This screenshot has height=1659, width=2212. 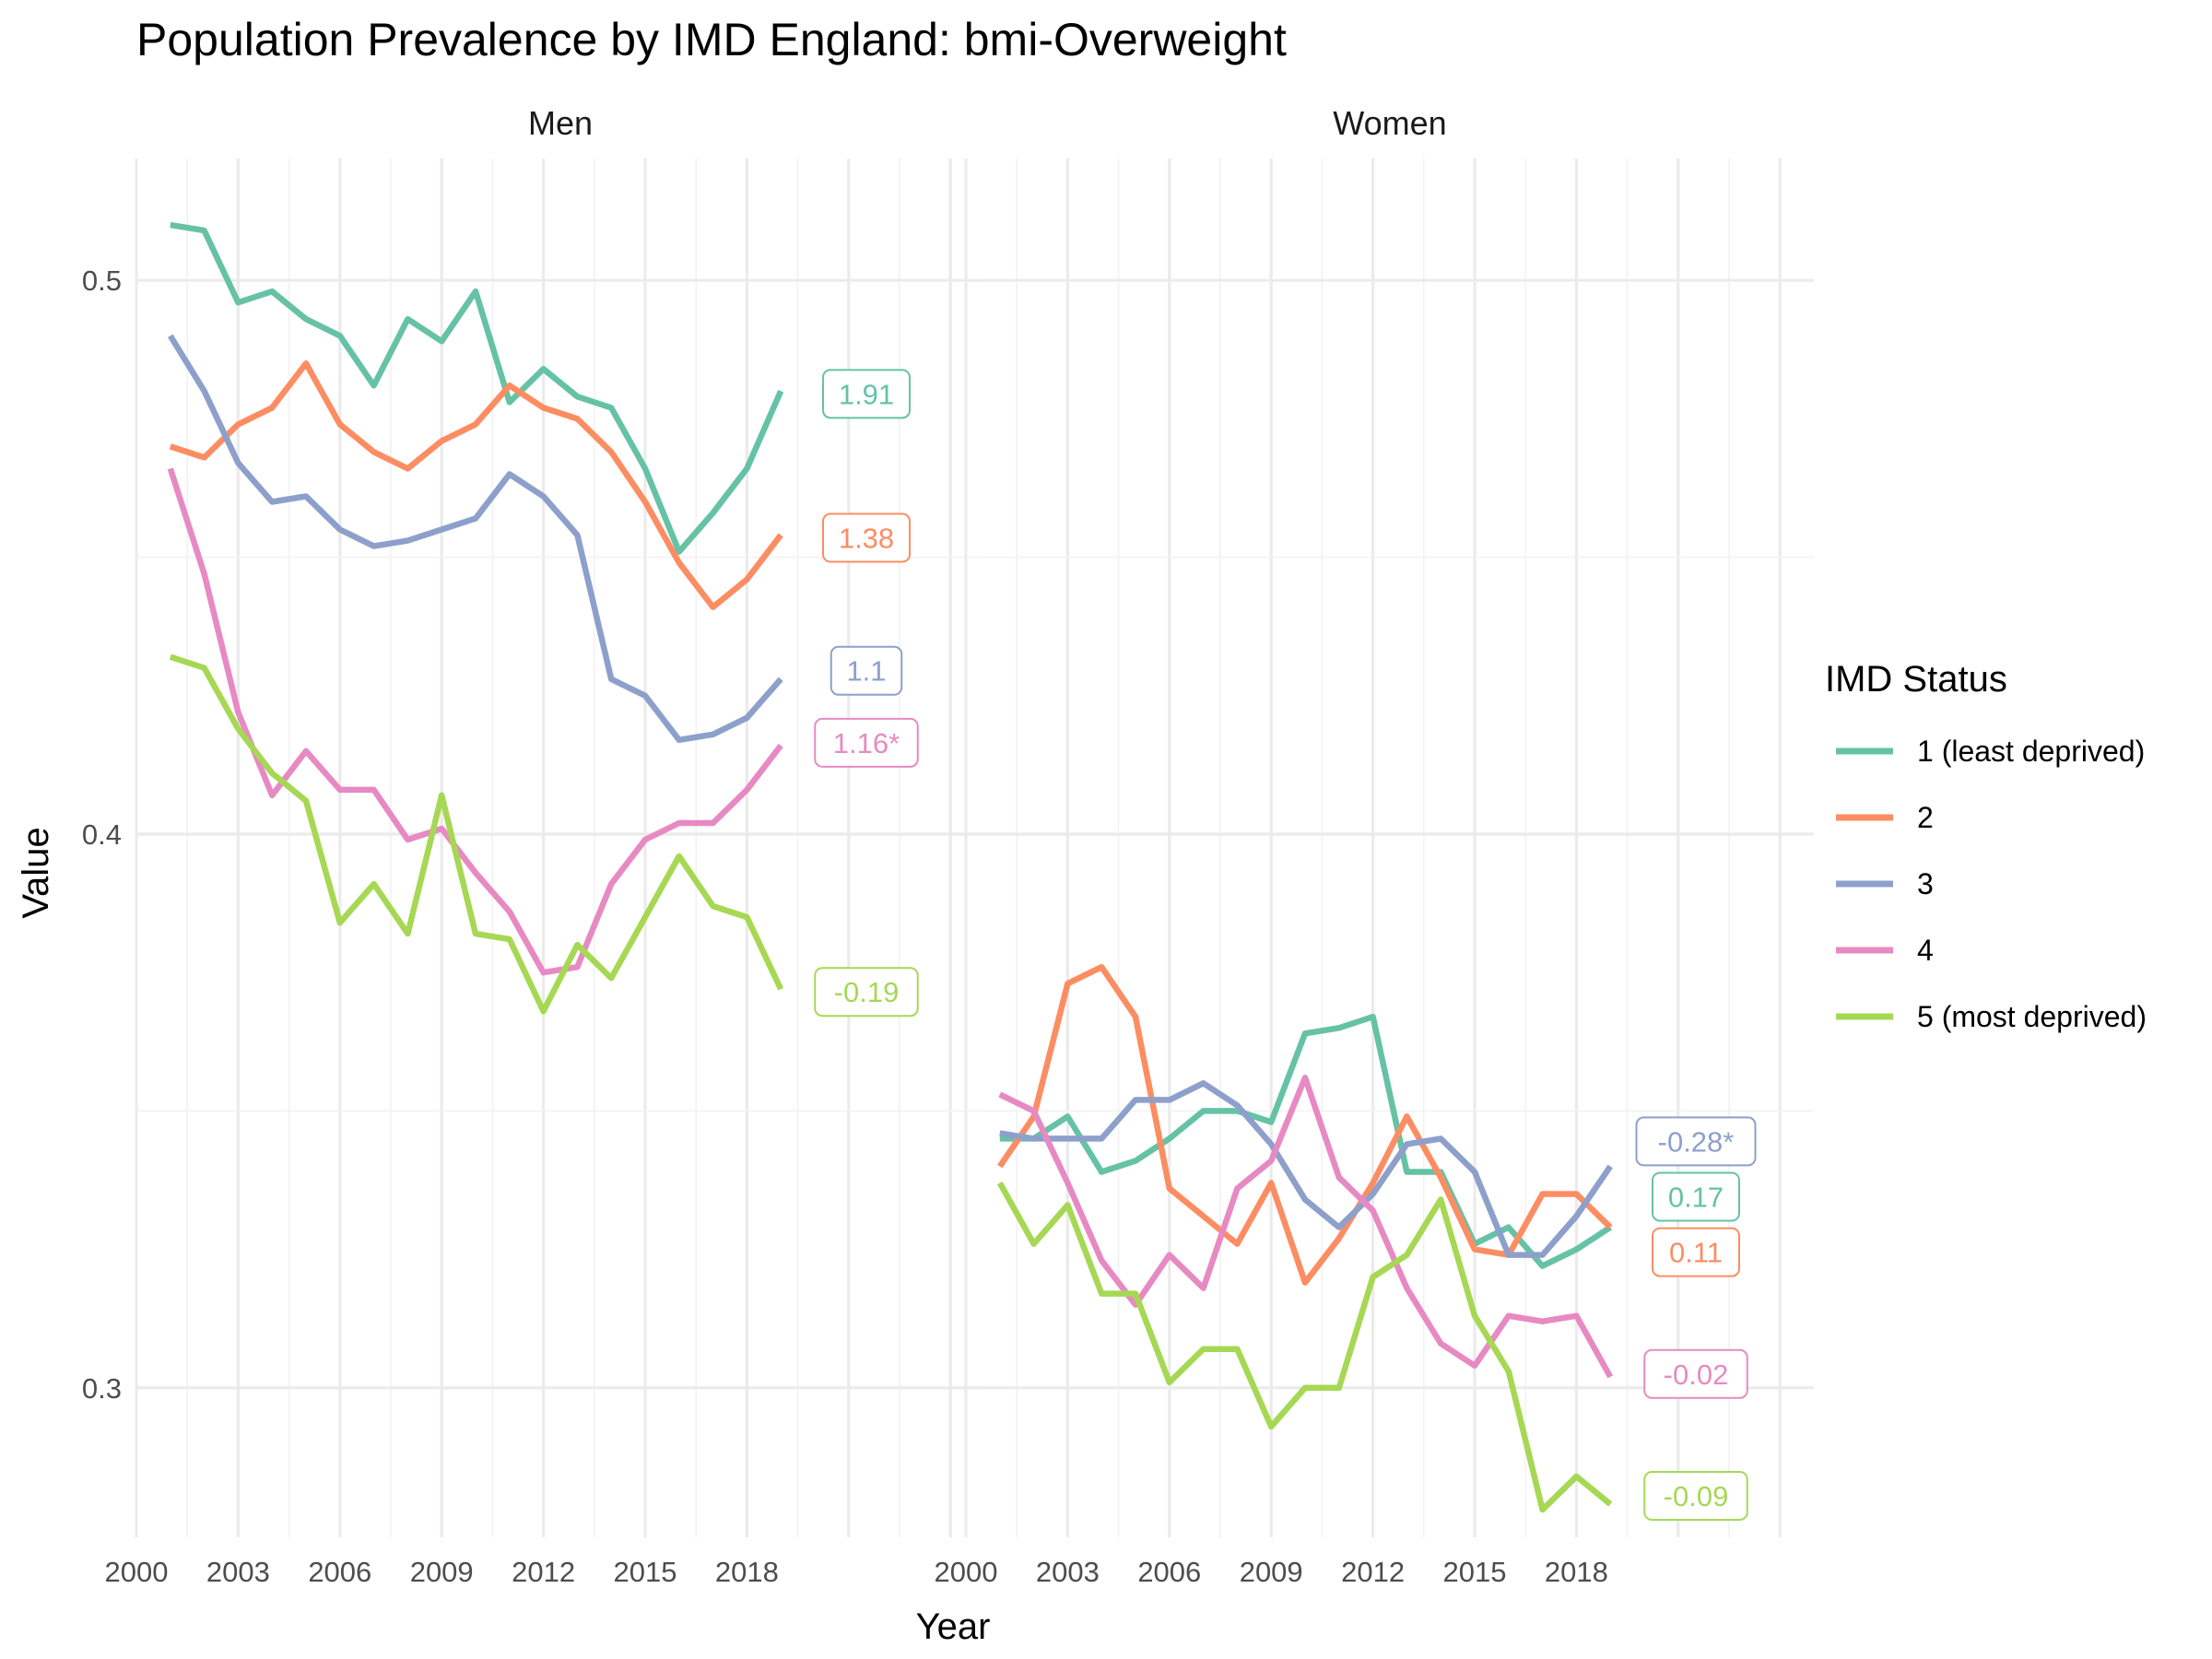 I want to click on series-end-label: 0.11, so click(x=1696, y=1252).